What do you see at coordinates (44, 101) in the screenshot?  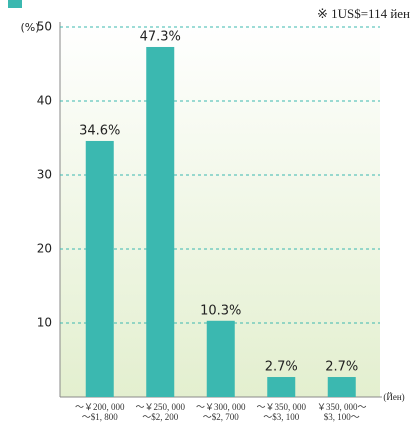 I see `y-tick-label: 40` at bounding box center [44, 101].